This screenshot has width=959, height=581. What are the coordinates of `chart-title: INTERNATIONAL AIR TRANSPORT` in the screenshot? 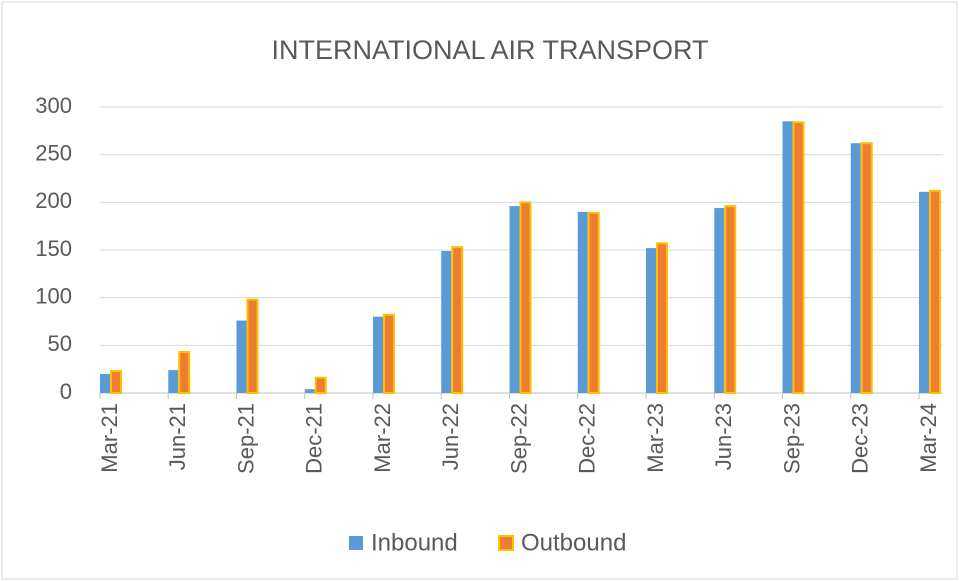 It's located at (489, 50).